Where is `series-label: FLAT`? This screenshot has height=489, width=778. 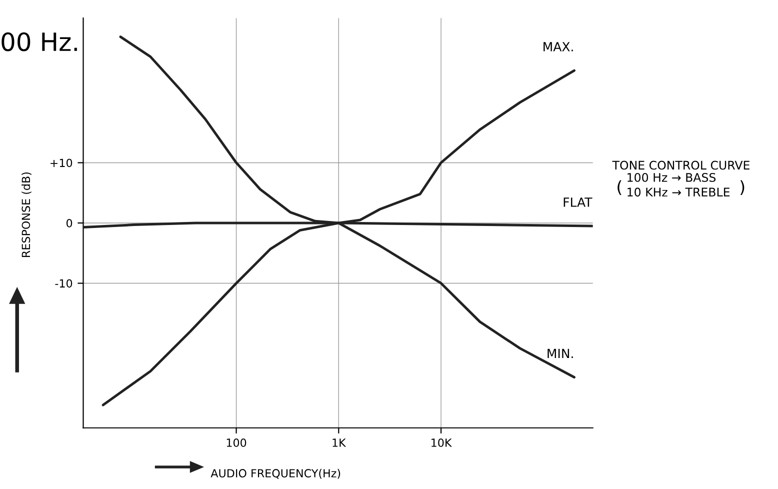
series-label: FLAT is located at coordinates (578, 202).